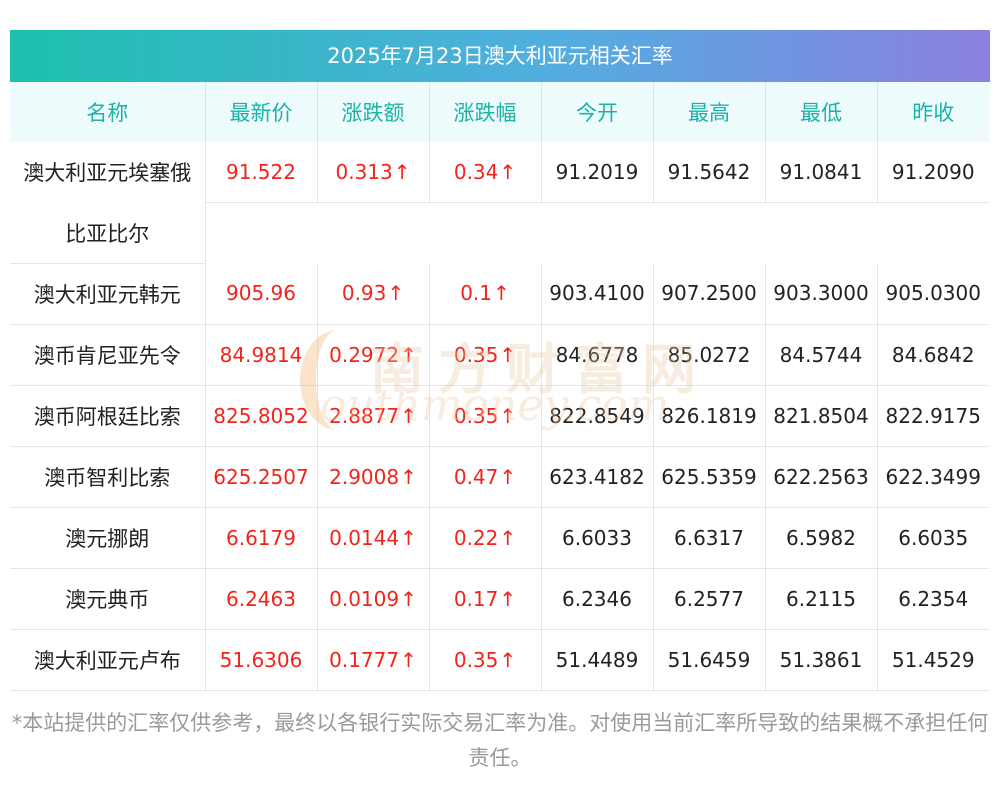  I want to click on change-pct-value: 0.22, so click(476, 537).